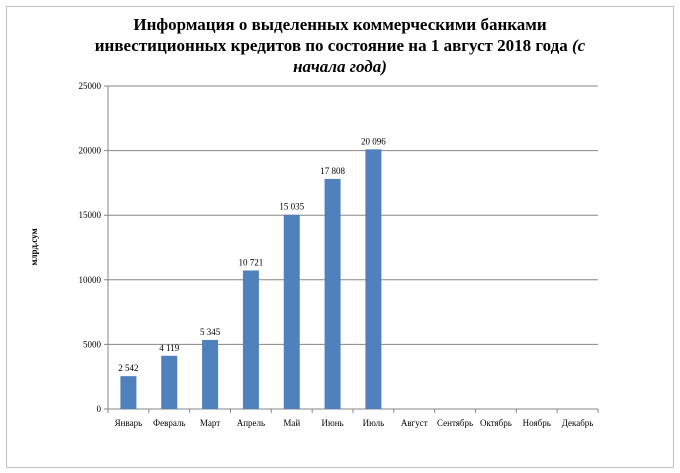  I want to click on data-label: 5 345, so click(210, 332).